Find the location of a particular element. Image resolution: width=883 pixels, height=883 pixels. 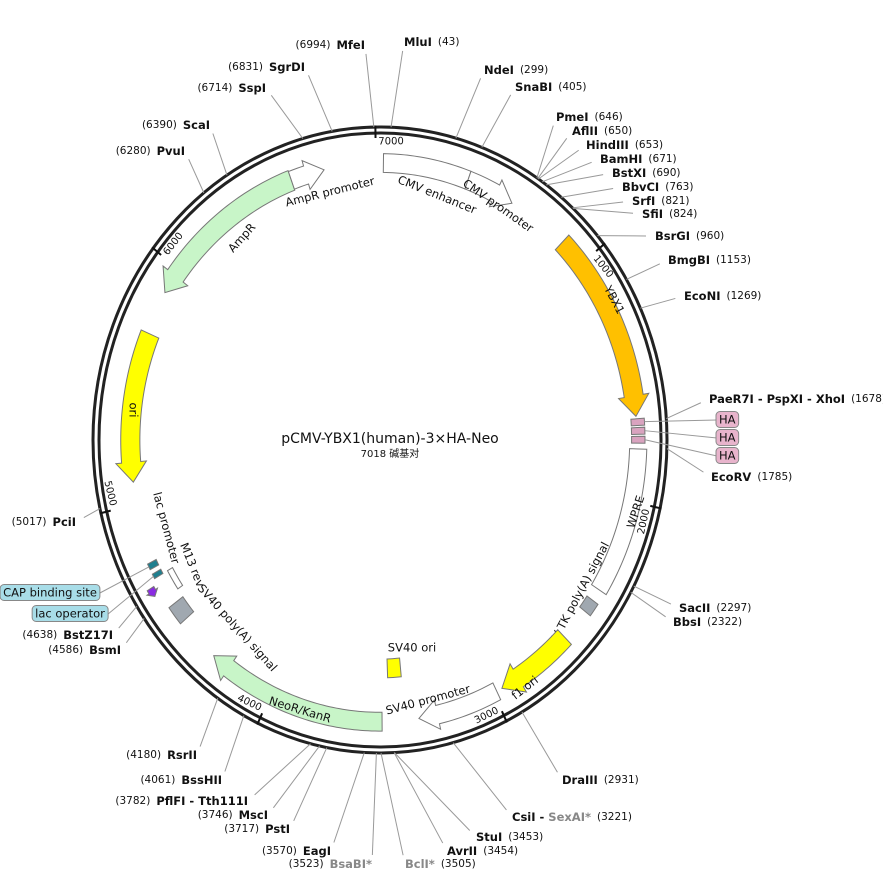

site-label: (3746) MscI is located at coordinates (233, 815).